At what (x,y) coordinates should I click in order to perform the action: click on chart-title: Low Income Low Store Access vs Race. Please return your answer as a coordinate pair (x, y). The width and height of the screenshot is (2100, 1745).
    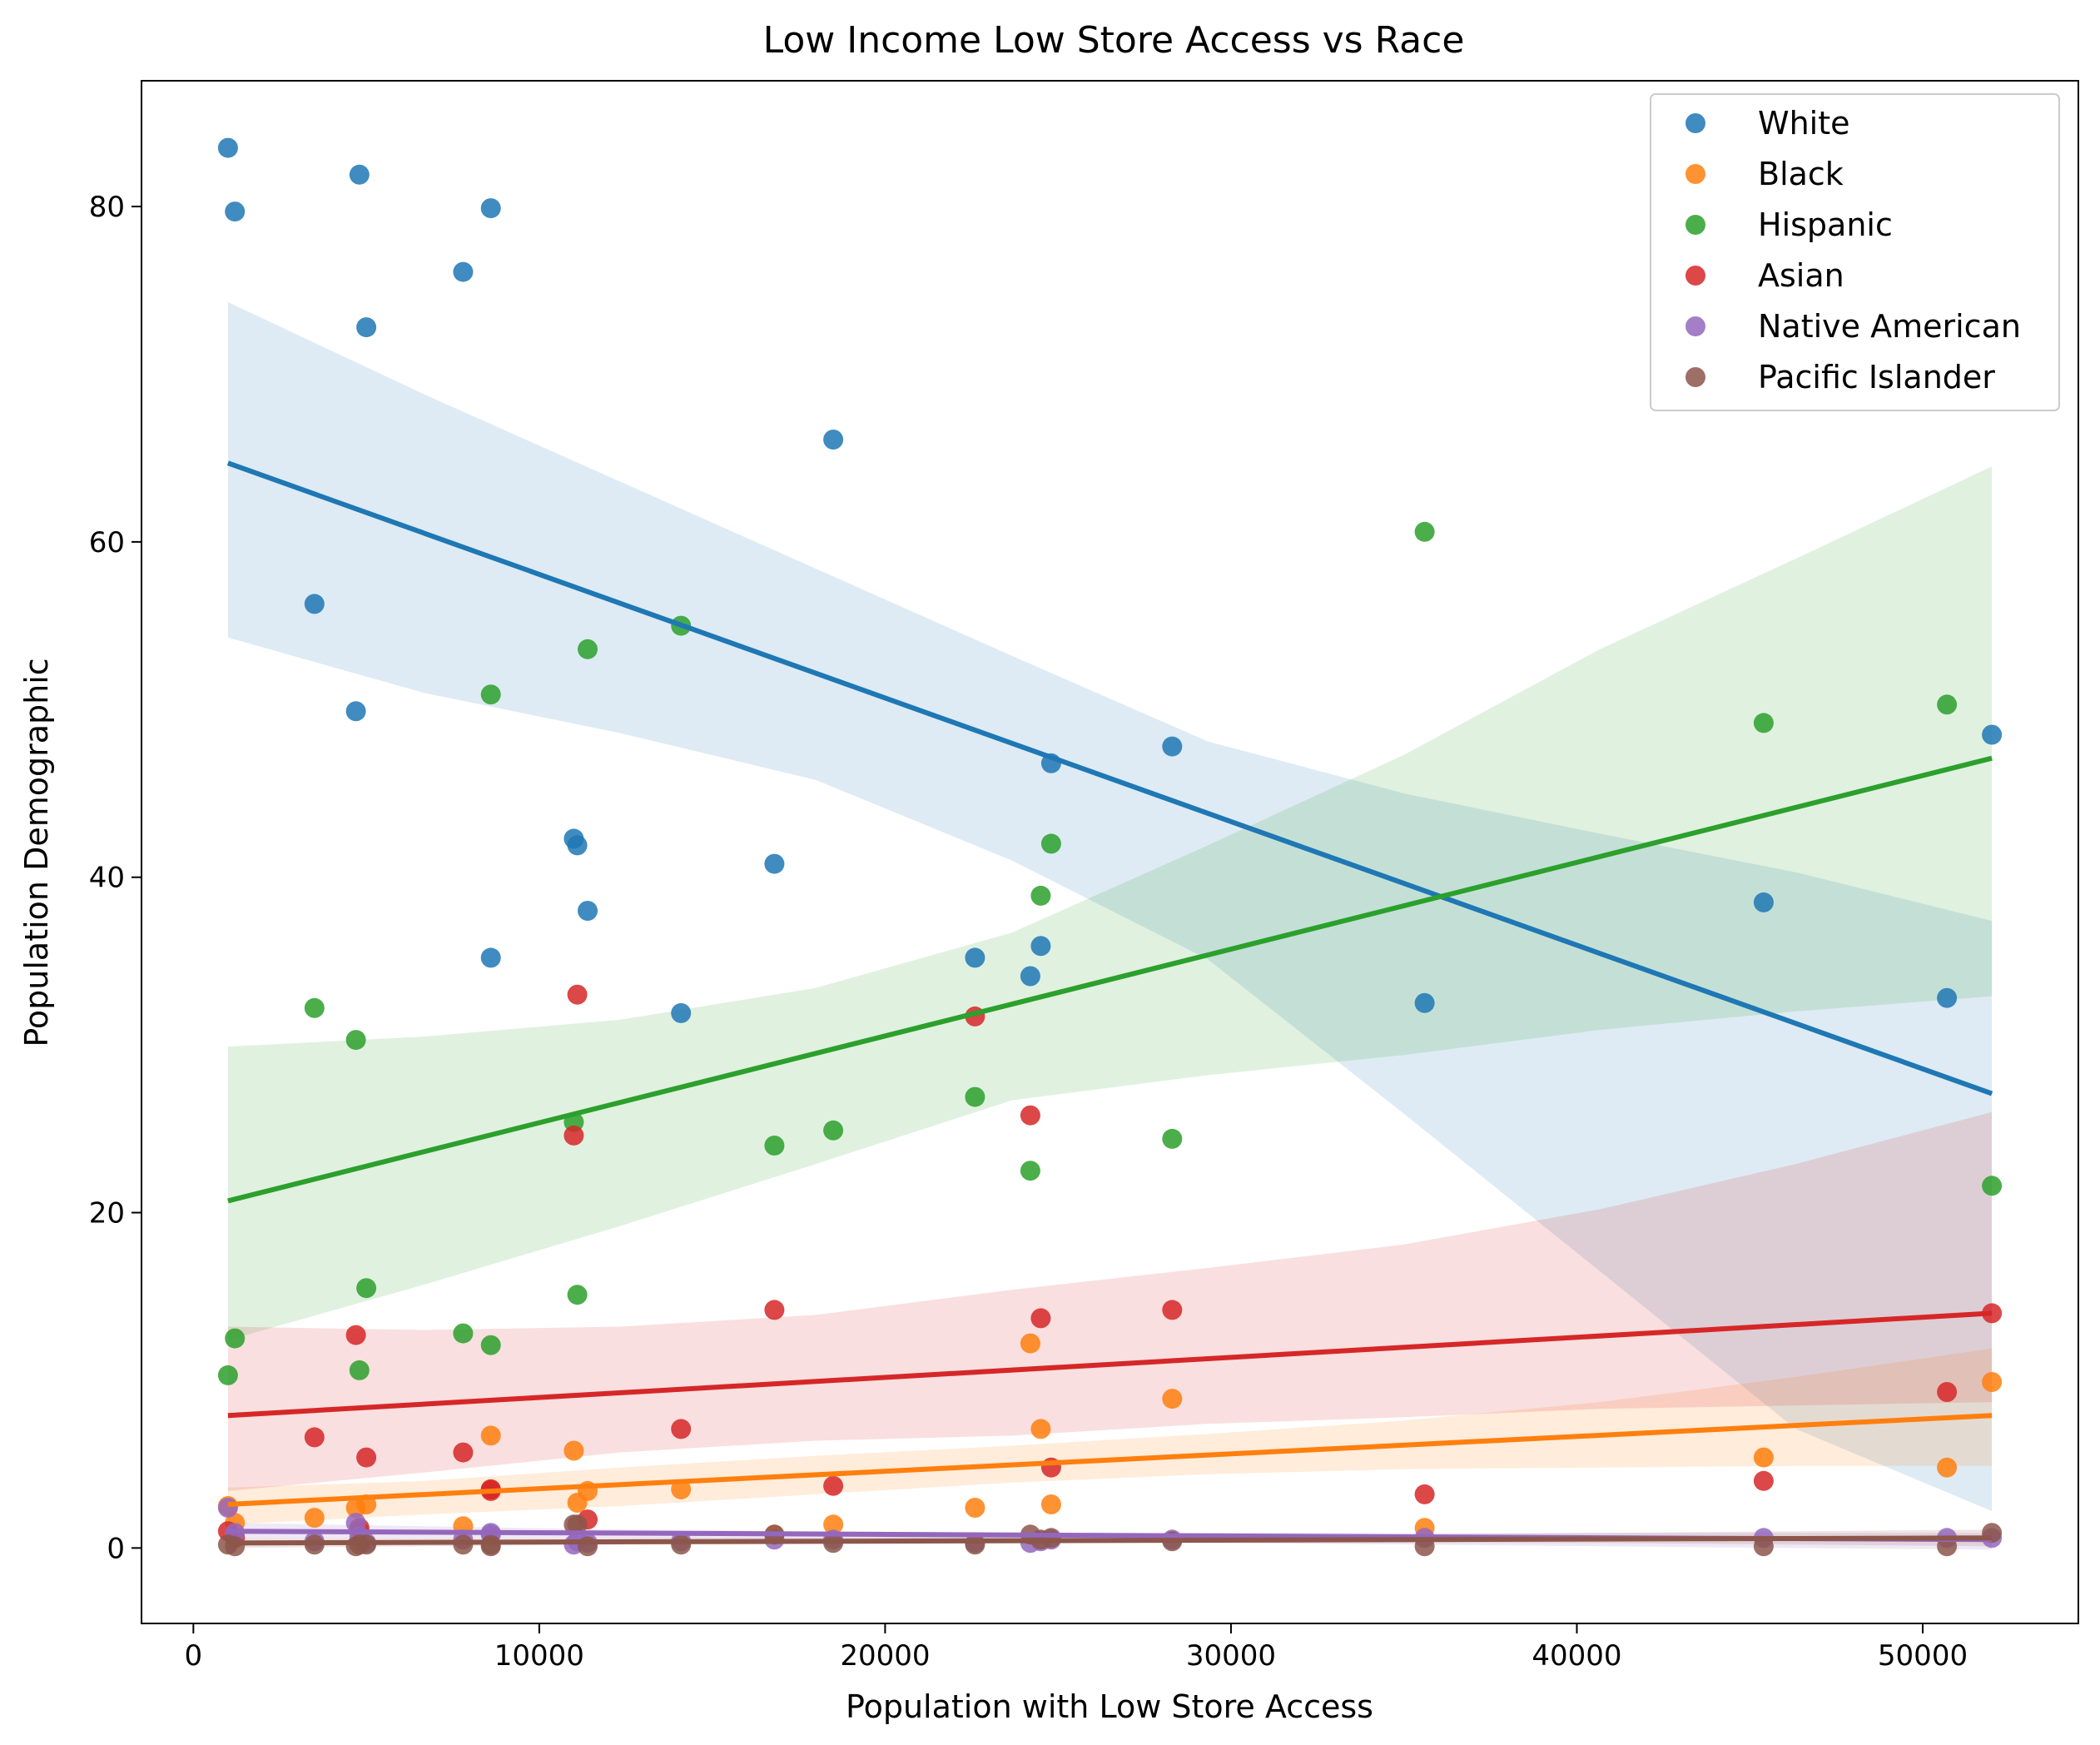
    Looking at the image, I should click on (1114, 40).